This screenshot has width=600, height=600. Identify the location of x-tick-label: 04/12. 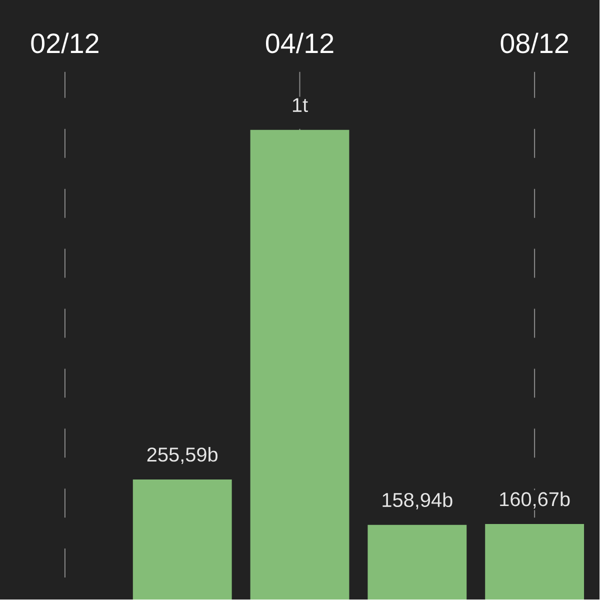
(300, 43).